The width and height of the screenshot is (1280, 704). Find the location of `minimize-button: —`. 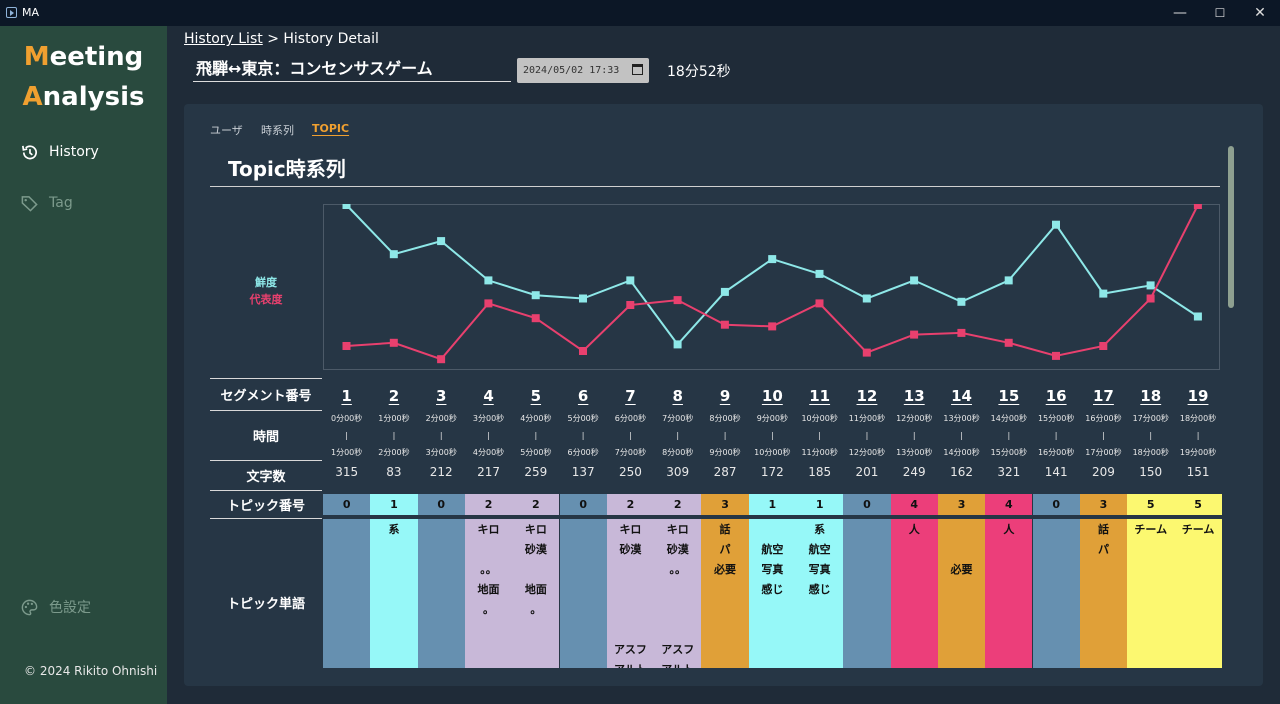

minimize-button: — is located at coordinates (1180, 13).